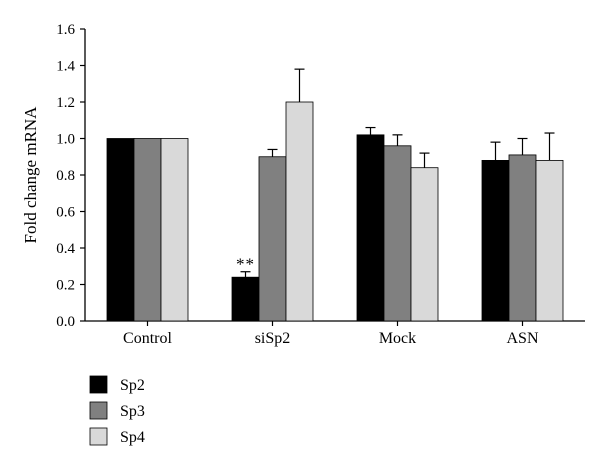 This screenshot has width=600, height=469. I want to click on significance-annotation: **, so click(245, 264).